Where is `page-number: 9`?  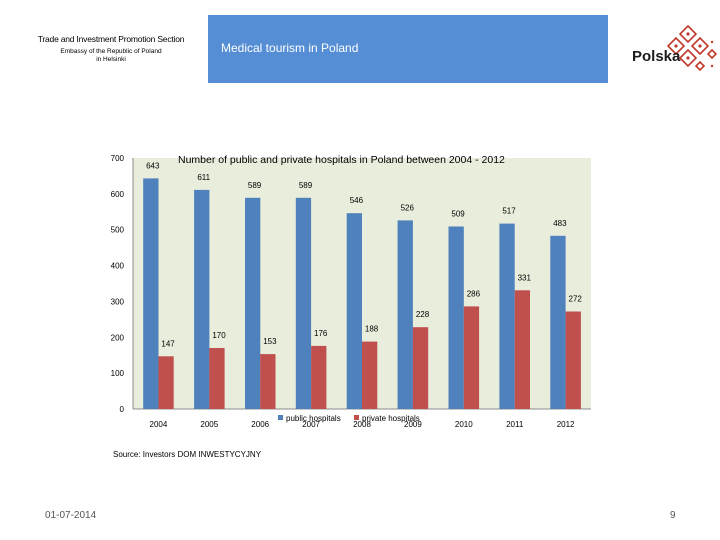
page-number: 9 is located at coordinates (673, 515).